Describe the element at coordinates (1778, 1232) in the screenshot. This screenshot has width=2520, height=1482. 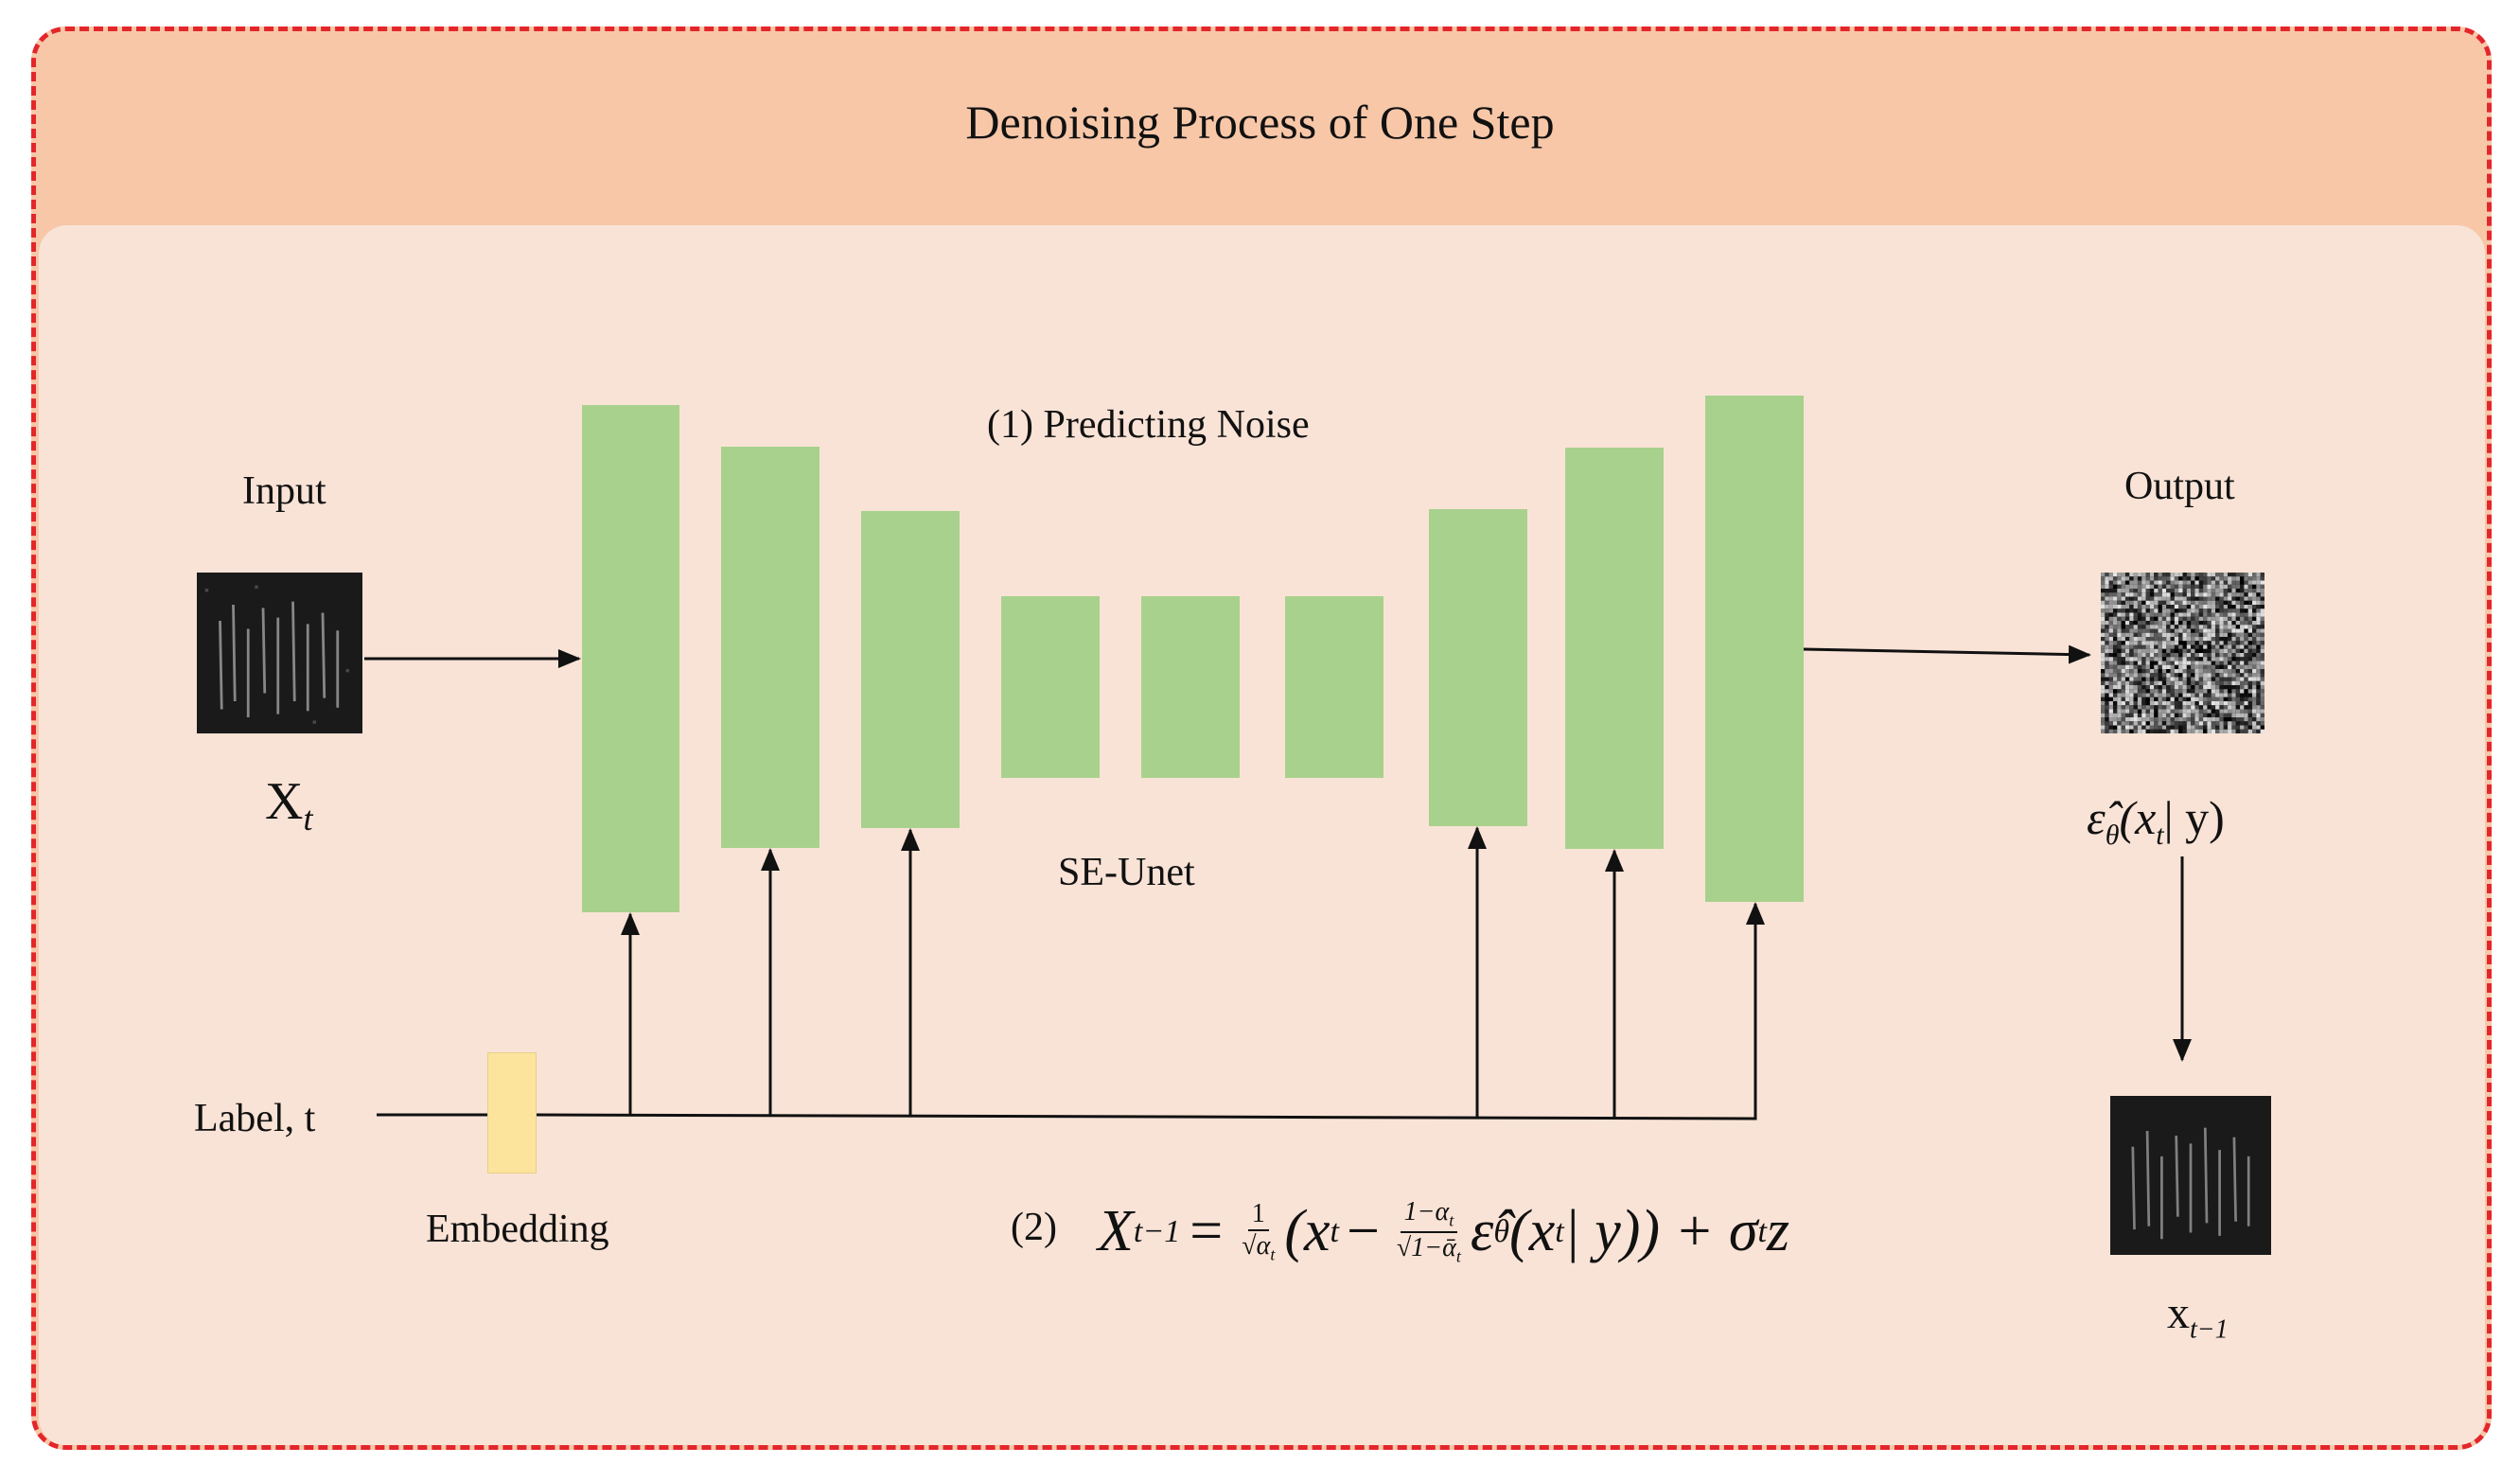
I see `eq-tail: z` at that location.